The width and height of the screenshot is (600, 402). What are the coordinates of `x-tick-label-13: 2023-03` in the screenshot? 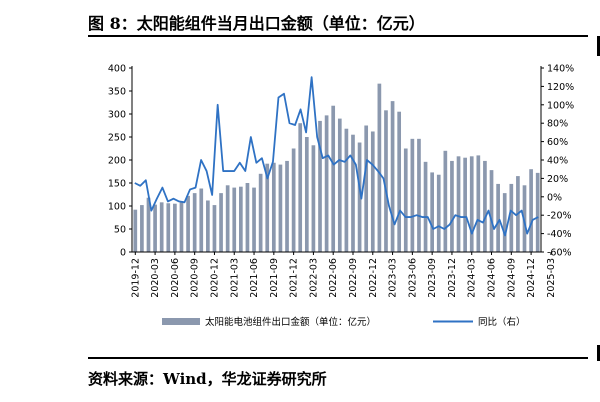 It's located at (393, 278).